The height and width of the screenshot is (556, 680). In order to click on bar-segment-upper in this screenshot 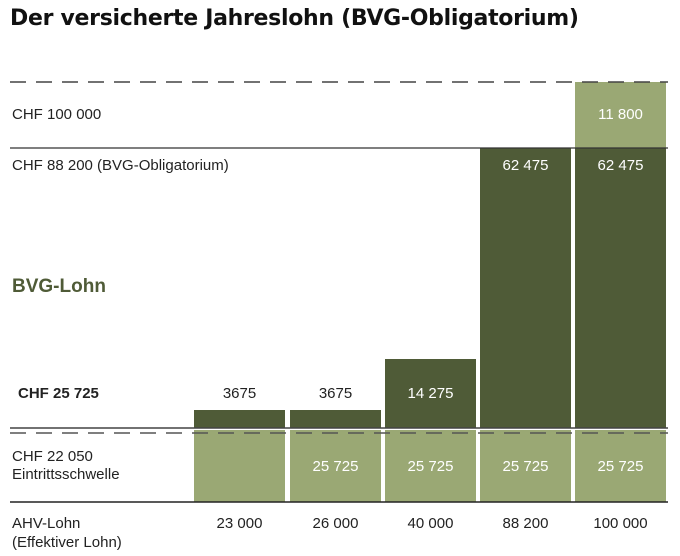, I will do `click(620, 115)`.